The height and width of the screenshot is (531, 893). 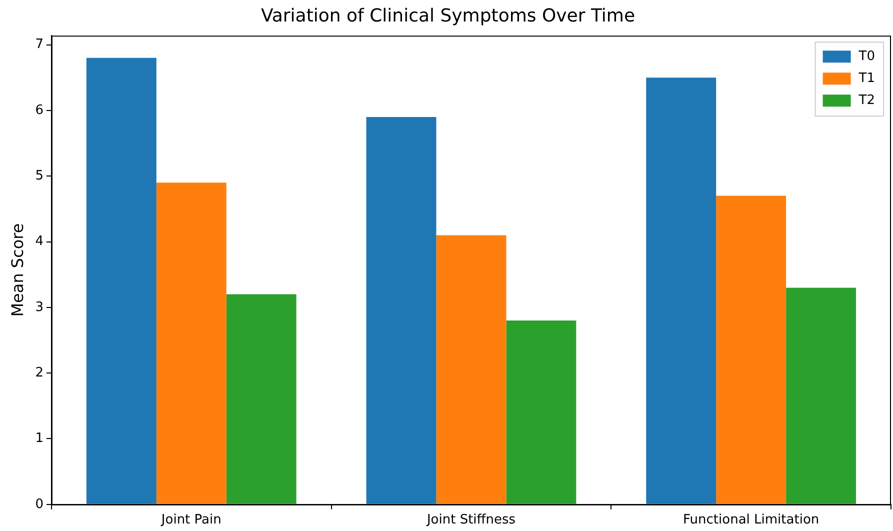 I want to click on legend-label: T0, so click(x=867, y=56).